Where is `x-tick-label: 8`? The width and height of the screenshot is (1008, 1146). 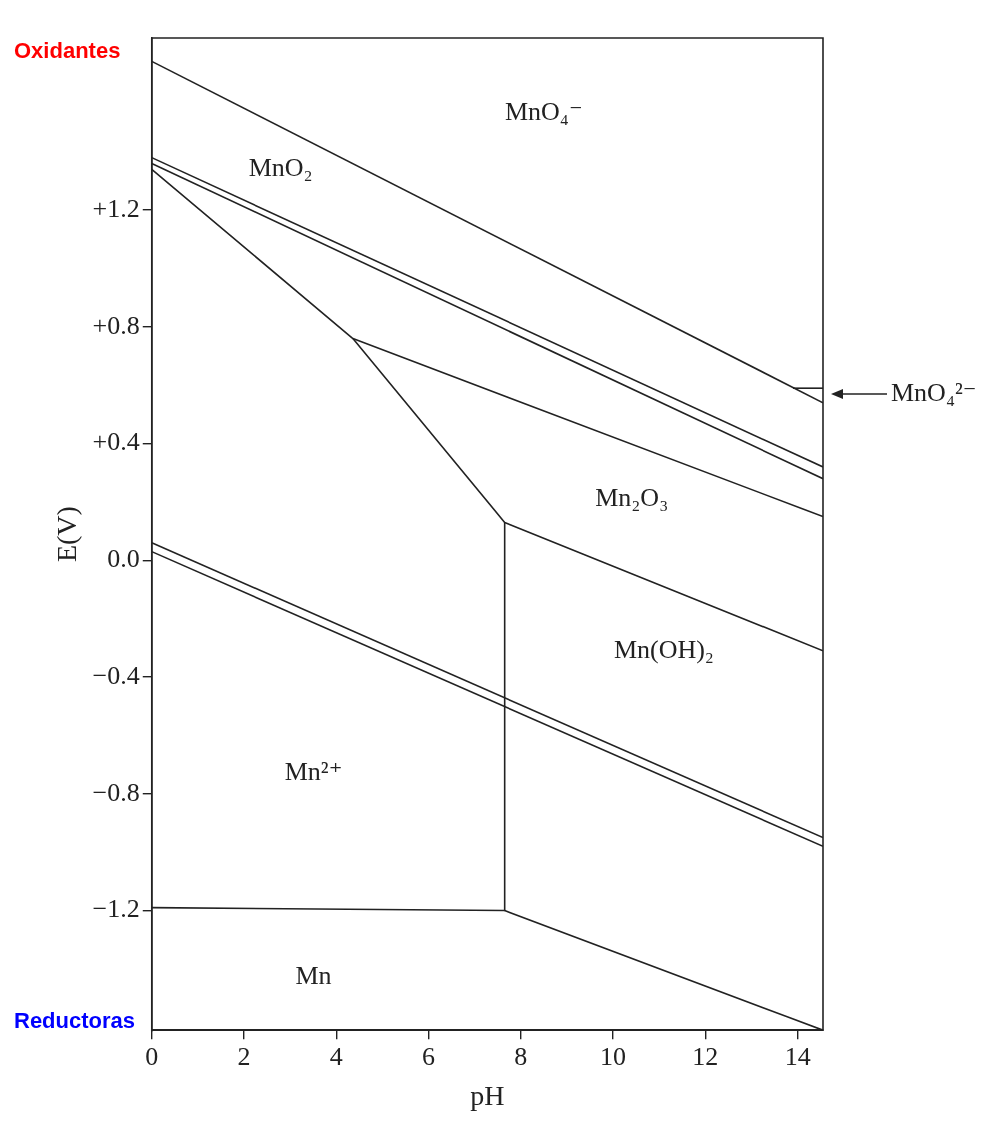
x-tick-label: 8 is located at coordinates (521, 1056).